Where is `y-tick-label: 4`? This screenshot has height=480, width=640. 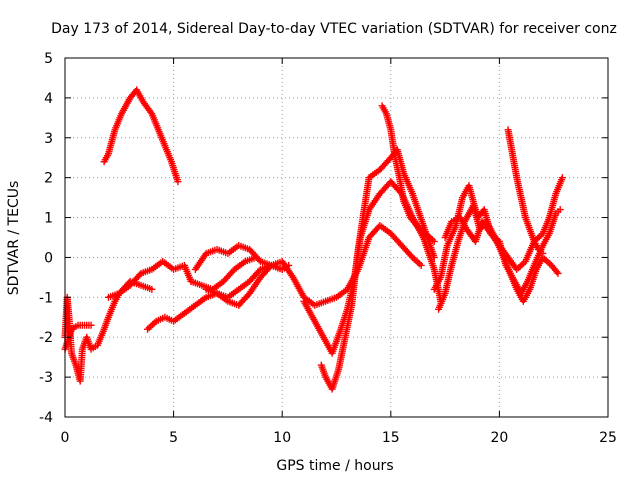
y-tick-label: 4 is located at coordinates (48, 99).